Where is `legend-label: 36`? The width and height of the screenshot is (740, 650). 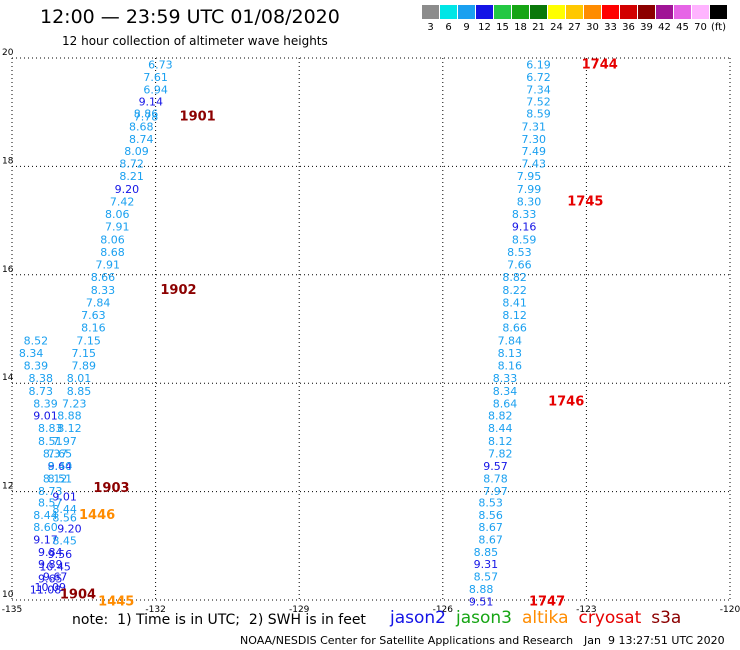
legend-label: 36 is located at coordinates (628, 27).